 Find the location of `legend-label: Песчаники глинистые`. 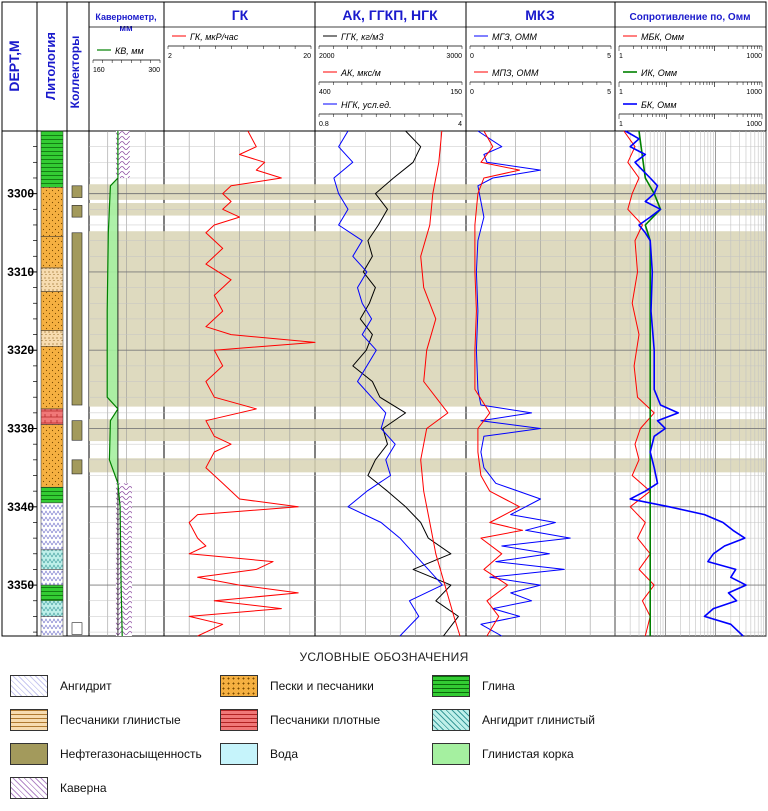

legend-label: Песчаники глинистые is located at coordinates (120, 720).